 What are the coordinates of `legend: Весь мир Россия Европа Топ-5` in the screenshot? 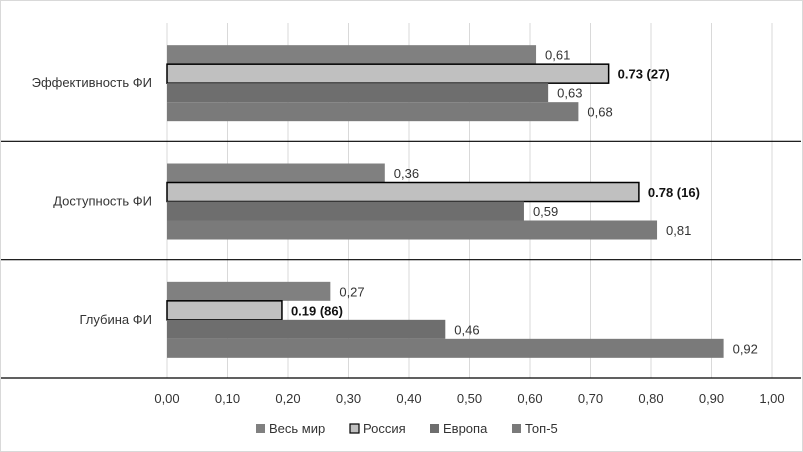 It's located at (407, 428).